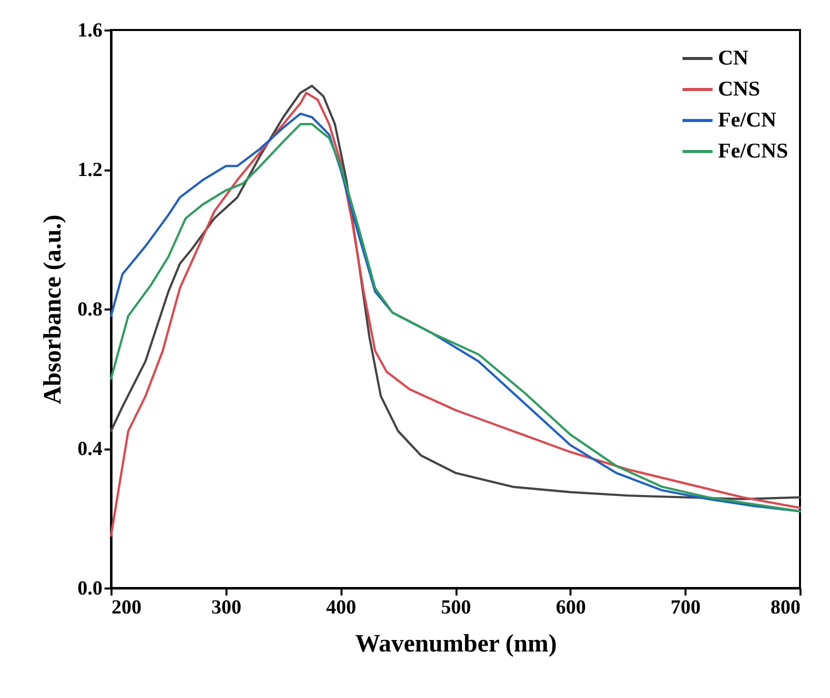  I want to click on legend-label: CNS, so click(739, 88).